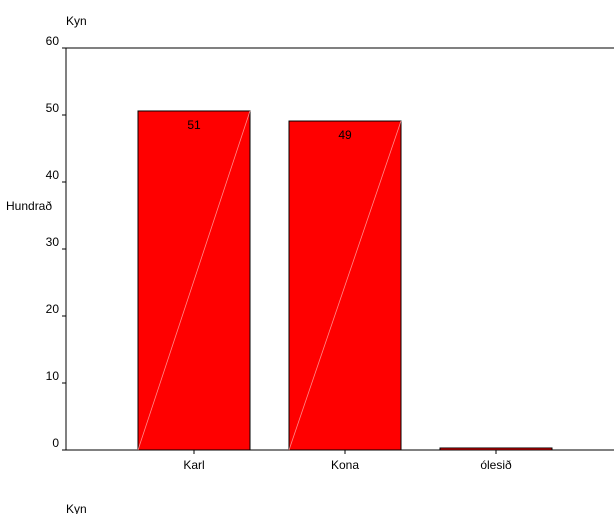 The image size is (614, 514). Describe the element at coordinates (194, 125) in the screenshot. I see `bar-value-label: 51` at that location.